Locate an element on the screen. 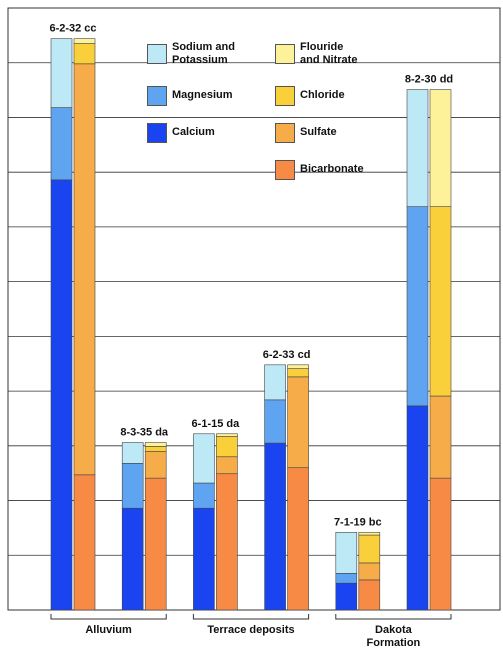  legend-label: Magnesium is located at coordinates (202, 95).